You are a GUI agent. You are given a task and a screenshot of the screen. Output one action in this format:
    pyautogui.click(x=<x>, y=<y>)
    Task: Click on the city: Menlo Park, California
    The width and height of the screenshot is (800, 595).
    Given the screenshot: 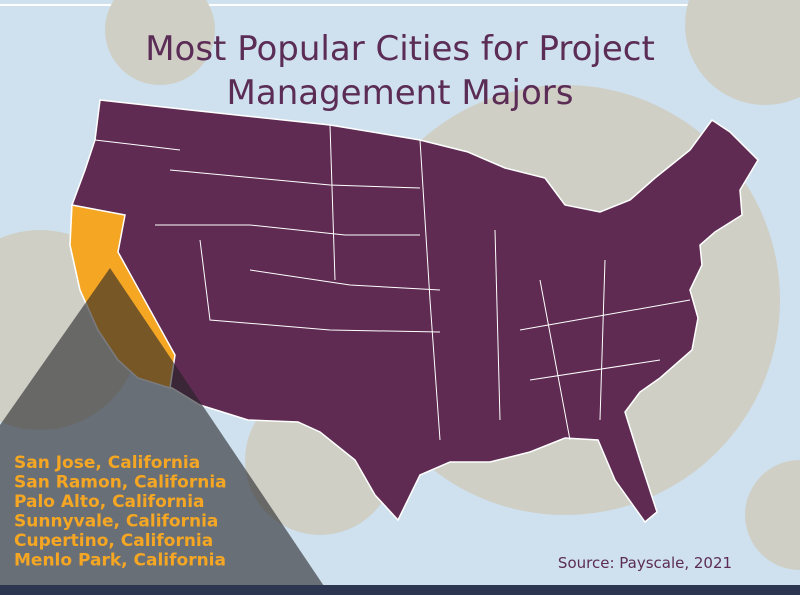 What is the action you would take?
    pyautogui.click(x=120, y=561)
    